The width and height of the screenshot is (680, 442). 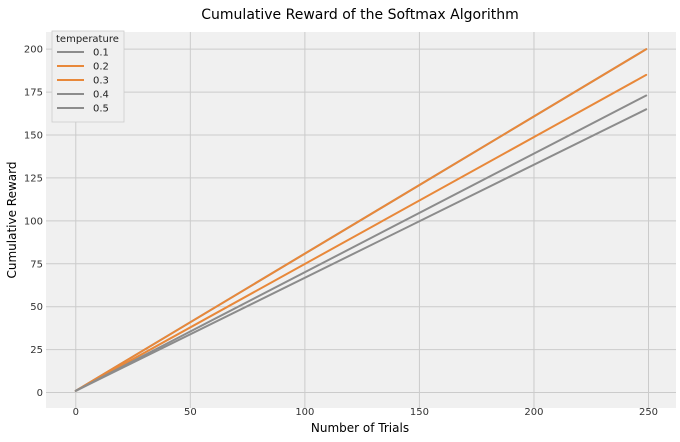 What do you see at coordinates (12, 220) in the screenshot?
I see `y-axis-label: Cumulative Reward` at bounding box center [12, 220].